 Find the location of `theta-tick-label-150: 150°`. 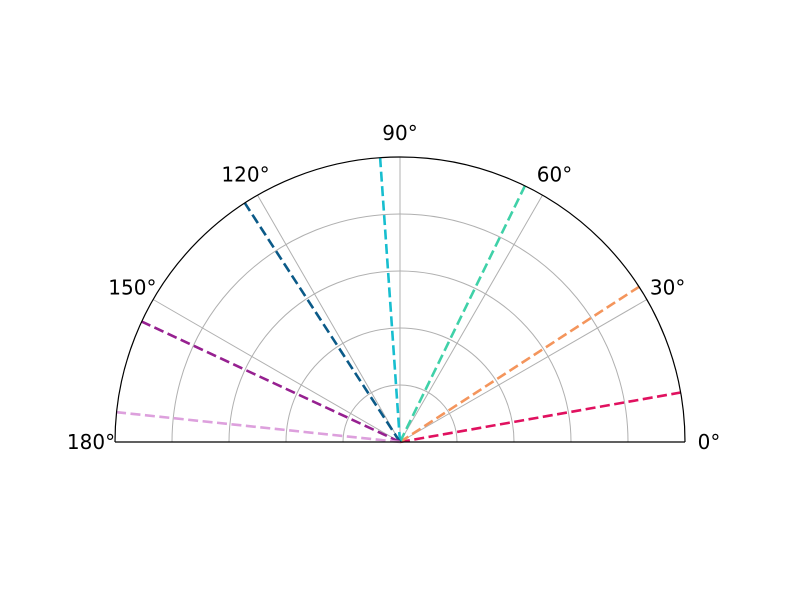

theta-tick-label-150: 150° is located at coordinates (132, 288).